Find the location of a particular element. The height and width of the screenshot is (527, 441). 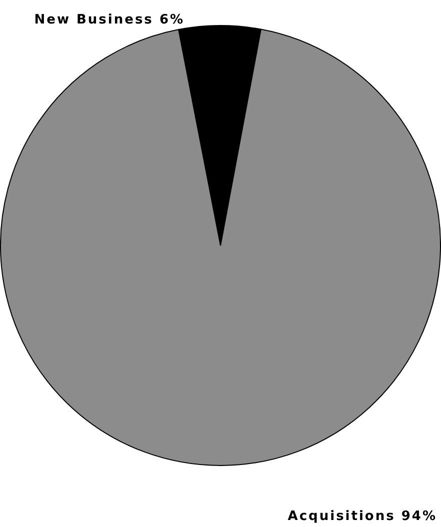

slice-label: New Business 6% is located at coordinates (109, 20).